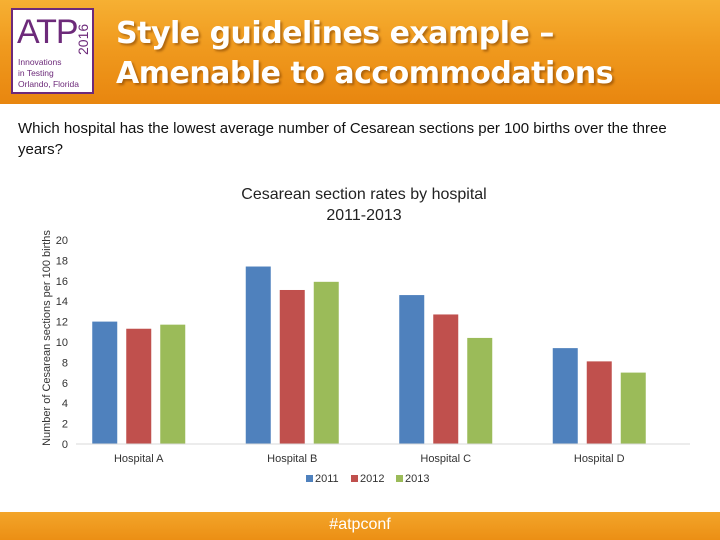 The height and width of the screenshot is (540, 720). I want to click on bar-2012-hospital-b, so click(292, 366).